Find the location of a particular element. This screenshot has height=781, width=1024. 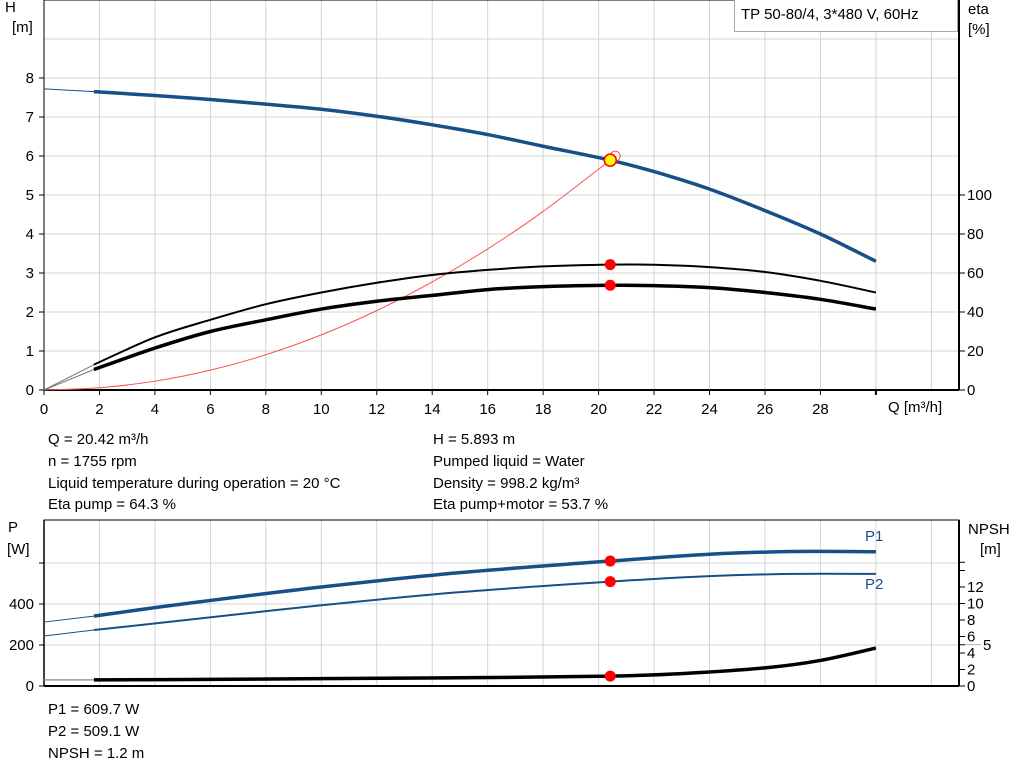

eta-pump-motor-extrapolation is located at coordinates (69, 380).